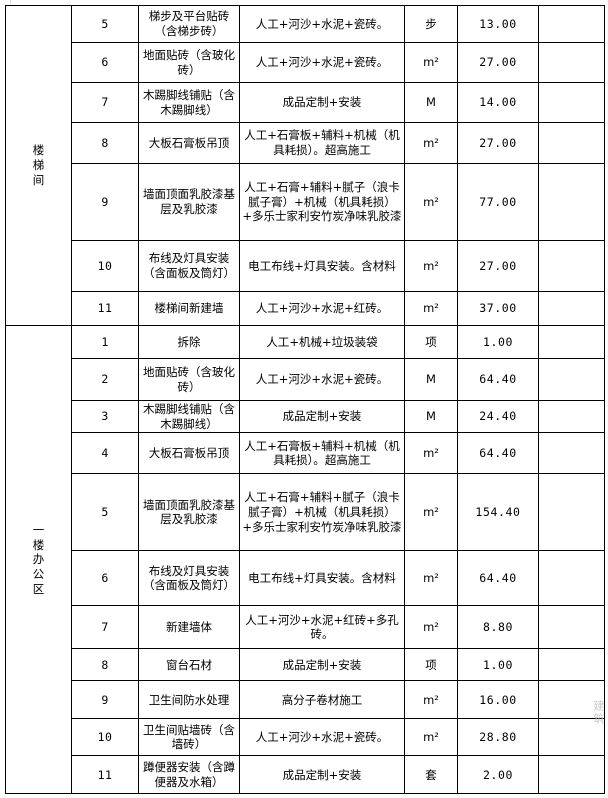 This screenshot has height=798, width=608. Describe the element at coordinates (189, 700) in the screenshot. I see `item-name-cell: 卫生间防水处理` at that location.